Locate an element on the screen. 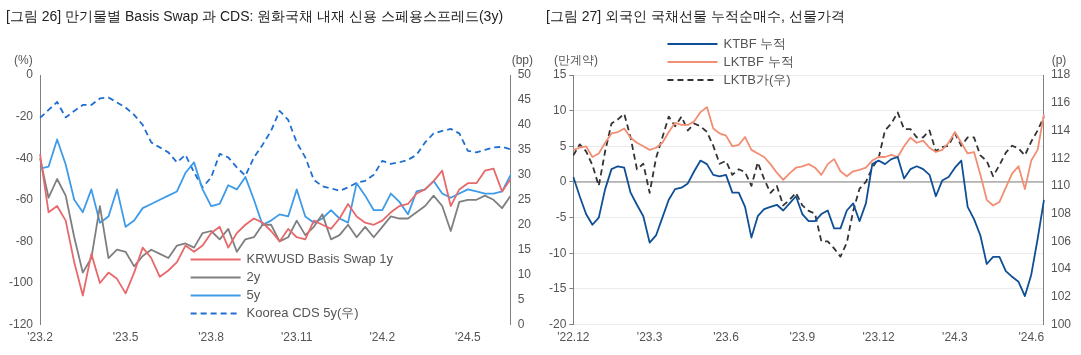  y2-tick-label: 5 is located at coordinates (521, 298).